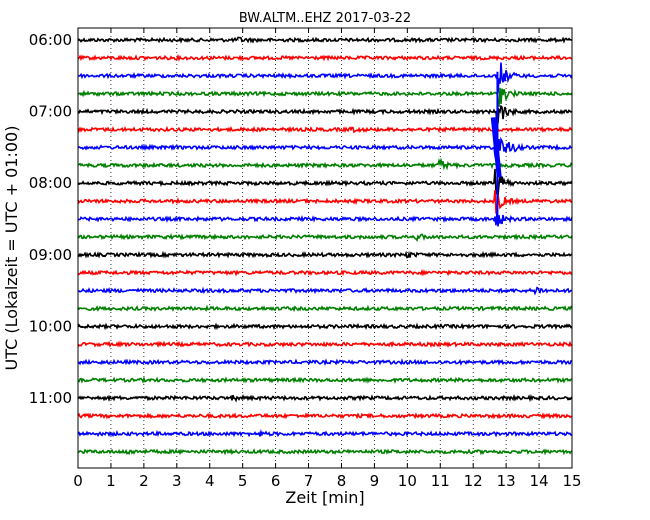  I want to click on trace-10:30, so click(325, 362).